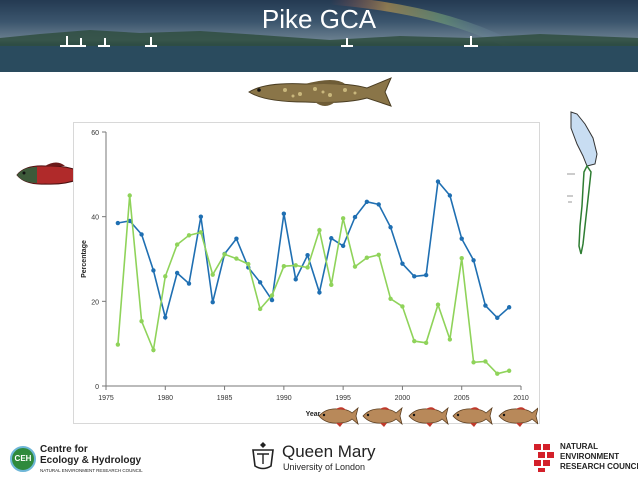 The image size is (638, 478). I want to click on ceh-line2: Ecology & Hydrology, so click(91, 460).